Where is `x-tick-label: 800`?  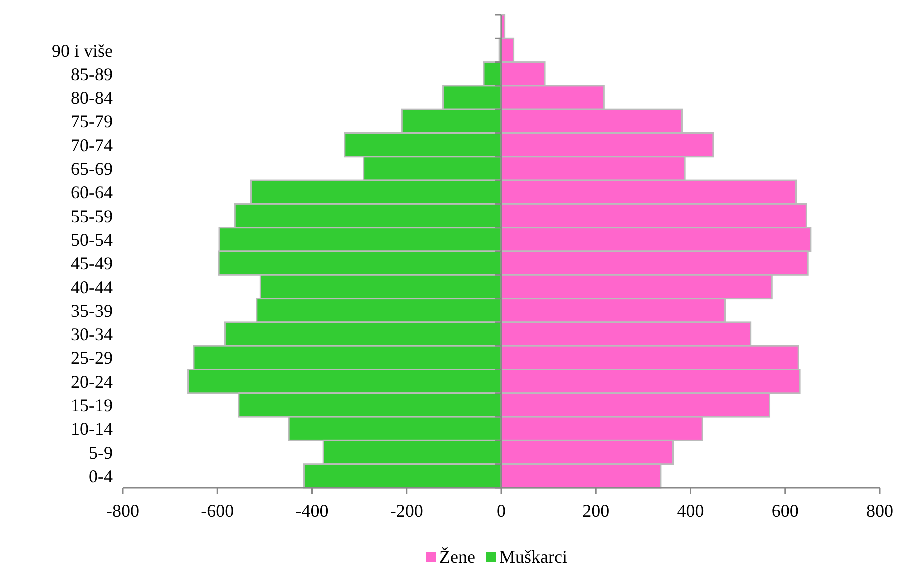 x-tick-label: 800 is located at coordinates (880, 511).